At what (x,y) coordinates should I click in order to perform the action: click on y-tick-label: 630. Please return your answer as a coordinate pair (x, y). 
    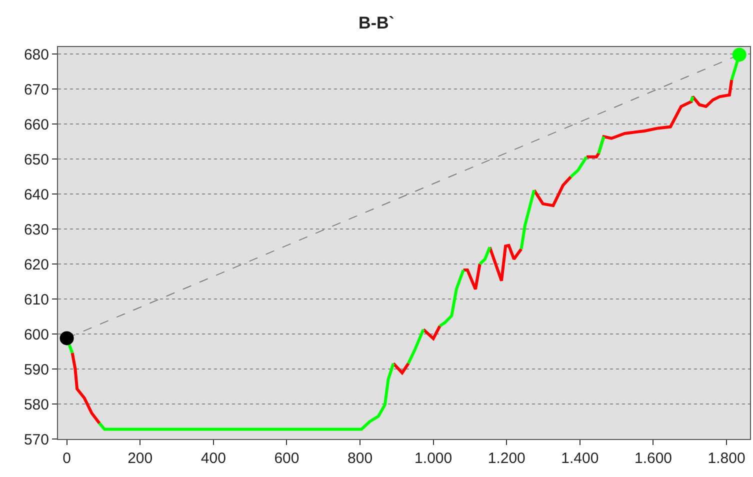
    Looking at the image, I should click on (36, 229).